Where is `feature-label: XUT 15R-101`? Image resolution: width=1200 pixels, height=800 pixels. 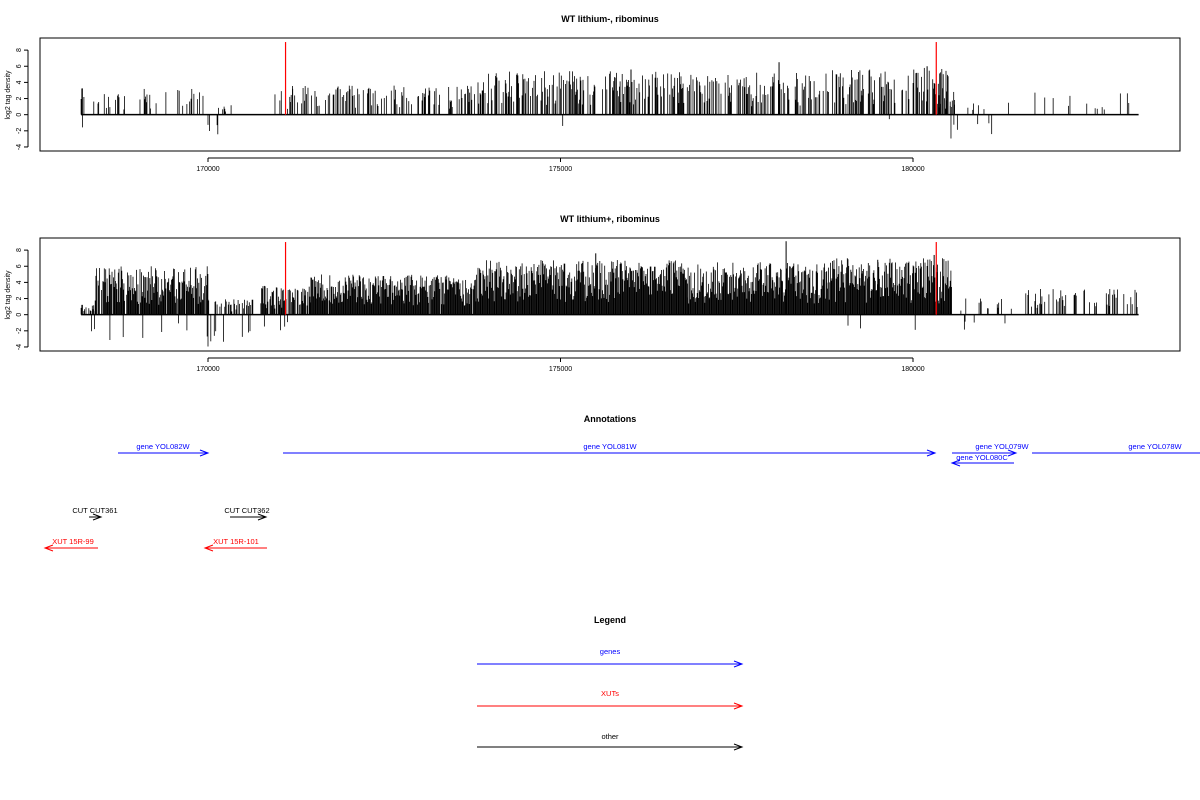 feature-label: XUT 15R-101 is located at coordinates (236, 541).